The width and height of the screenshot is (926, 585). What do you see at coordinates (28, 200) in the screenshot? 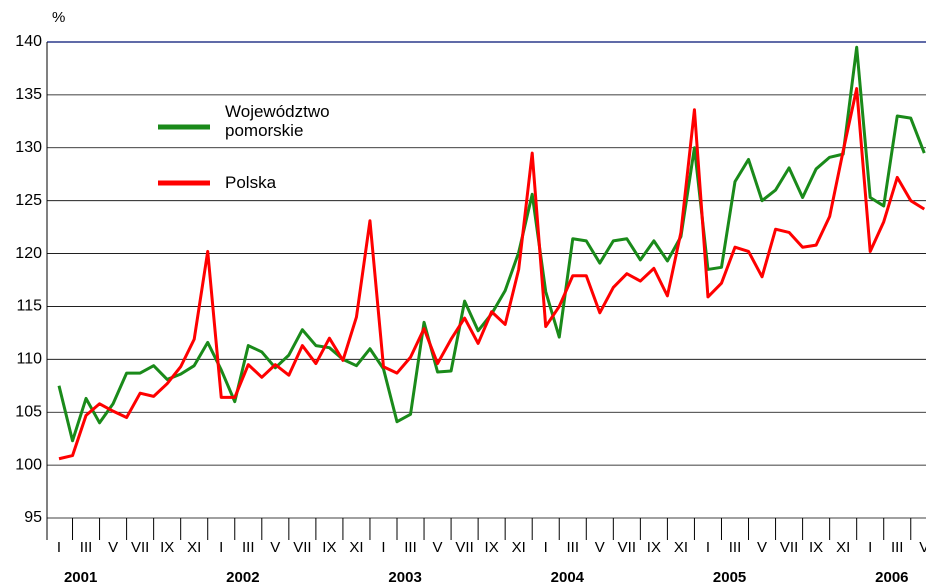
I see `y-tick-label: 125` at bounding box center [28, 200].